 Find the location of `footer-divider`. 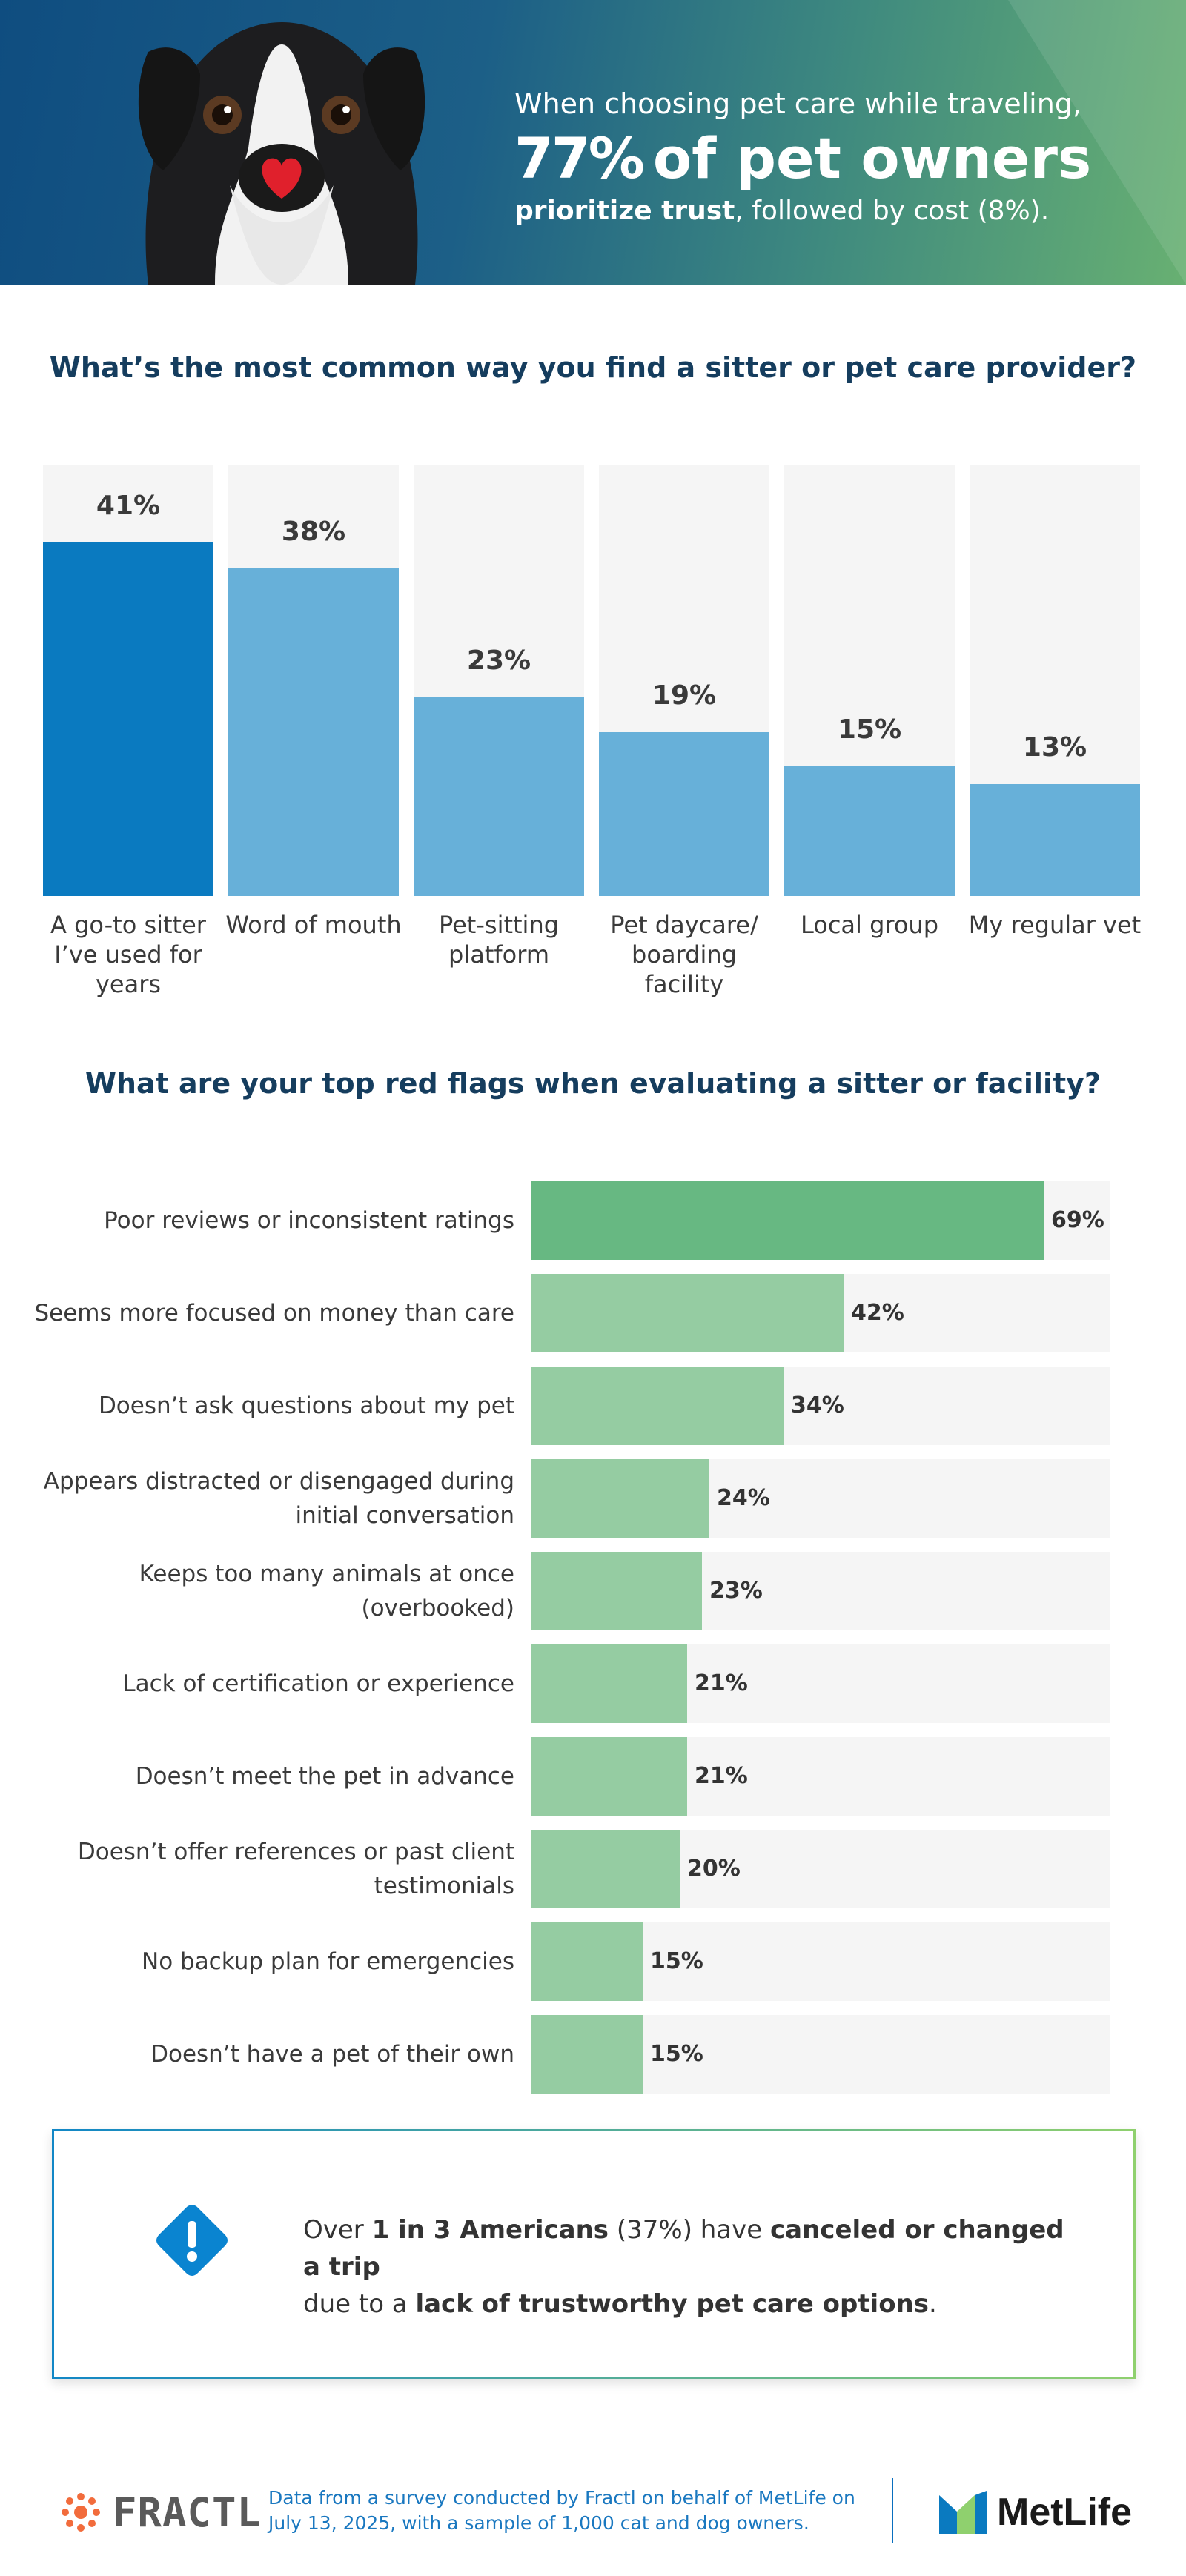

footer-divider is located at coordinates (892, 2510).